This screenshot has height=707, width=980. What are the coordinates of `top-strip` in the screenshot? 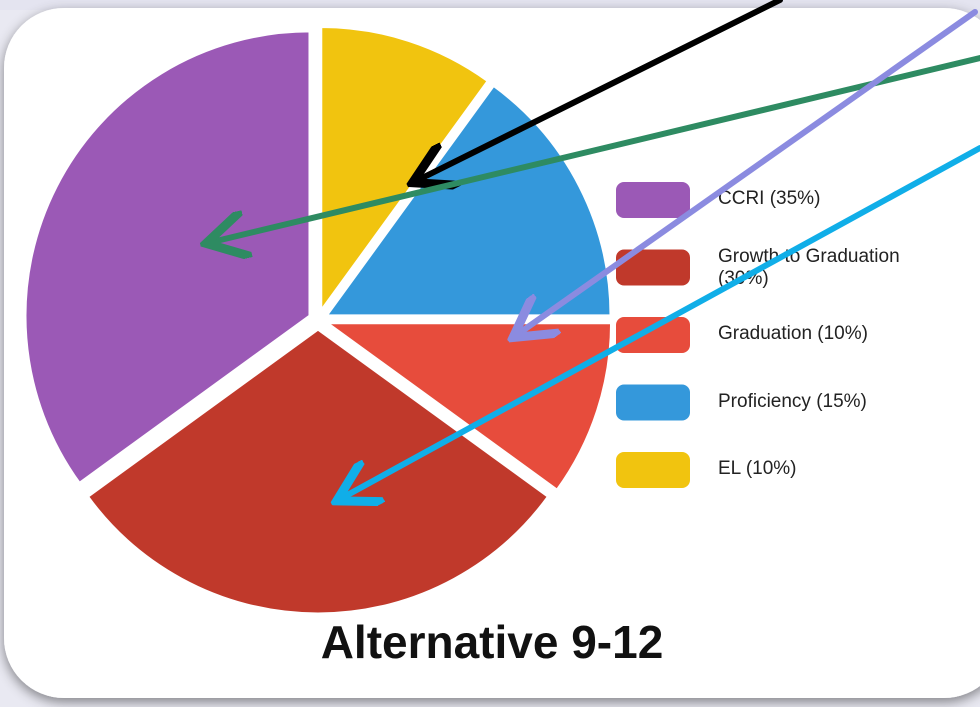 It's located at (490, 5).